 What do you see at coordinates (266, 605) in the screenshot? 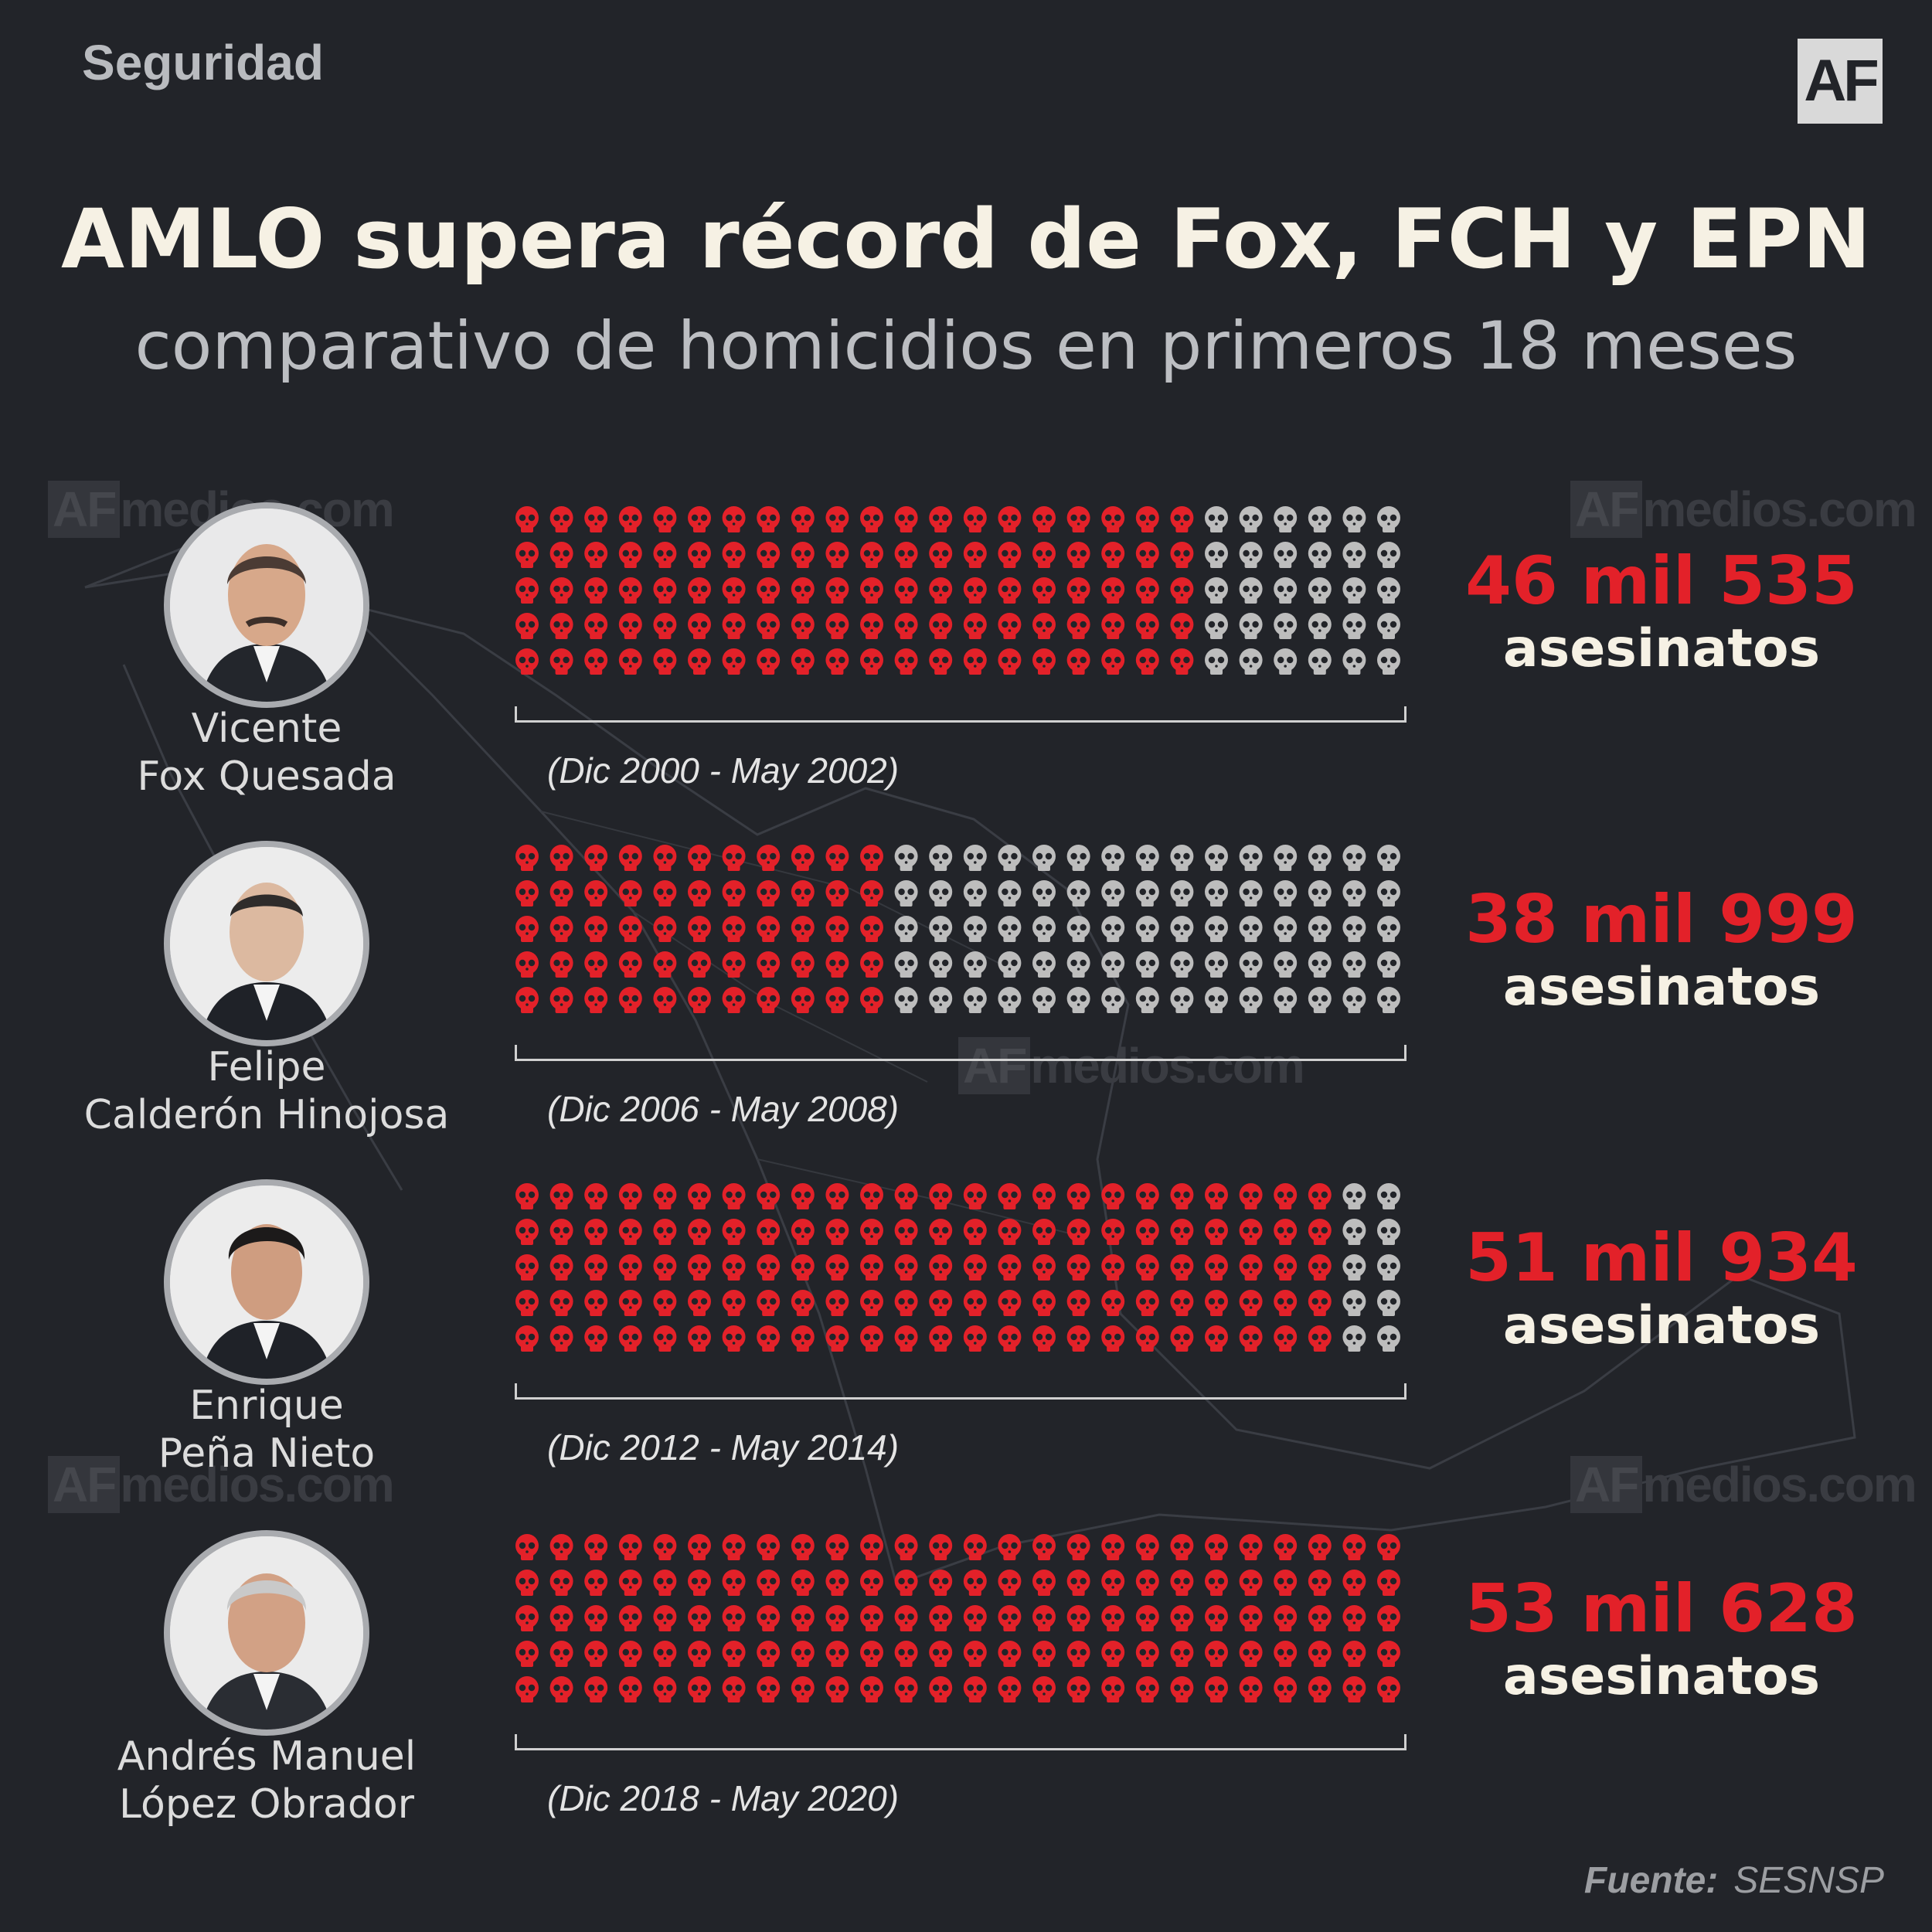
I see `avatar` at bounding box center [266, 605].